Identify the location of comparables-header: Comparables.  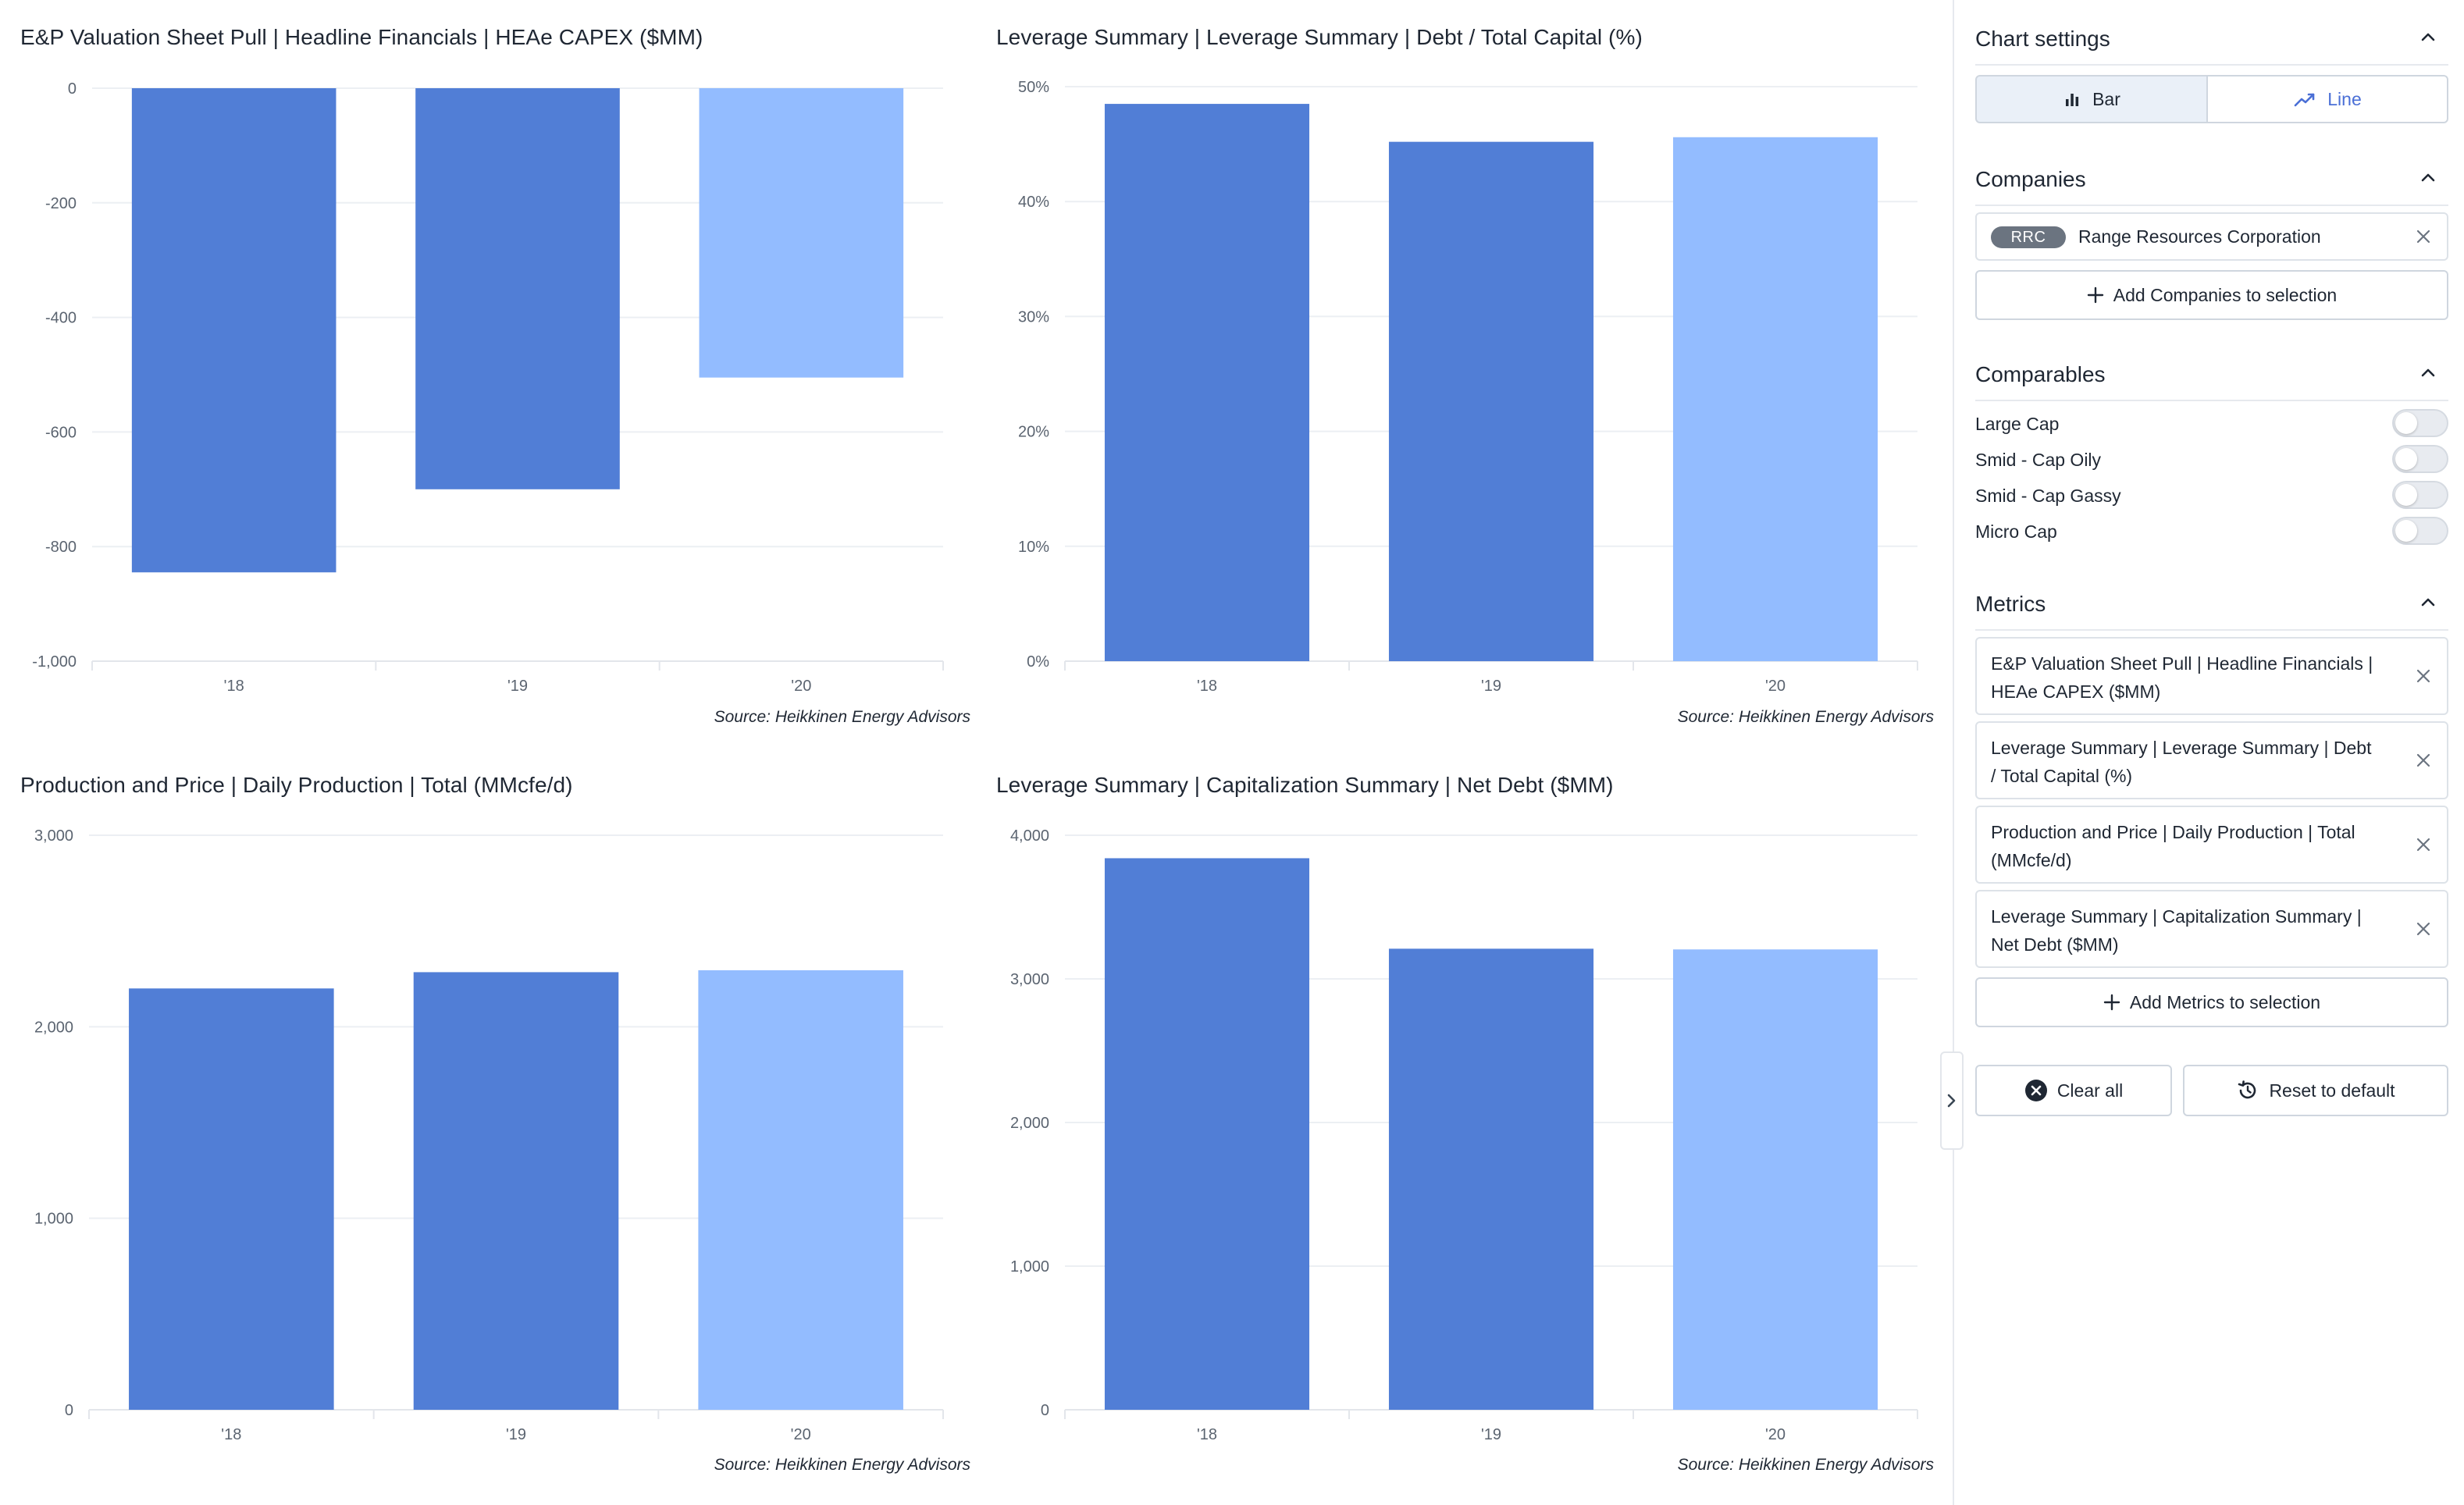
(2211, 381).